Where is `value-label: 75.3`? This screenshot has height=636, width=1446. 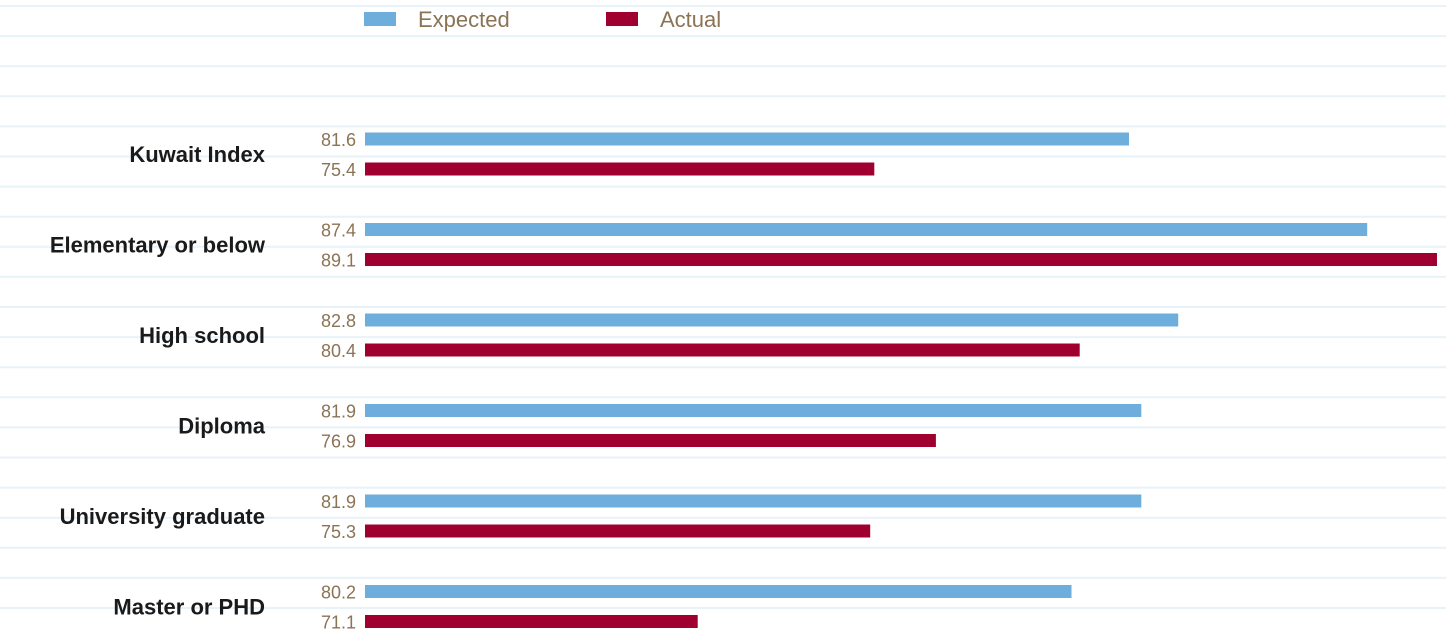 value-label: 75.3 is located at coordinates (338, 532).